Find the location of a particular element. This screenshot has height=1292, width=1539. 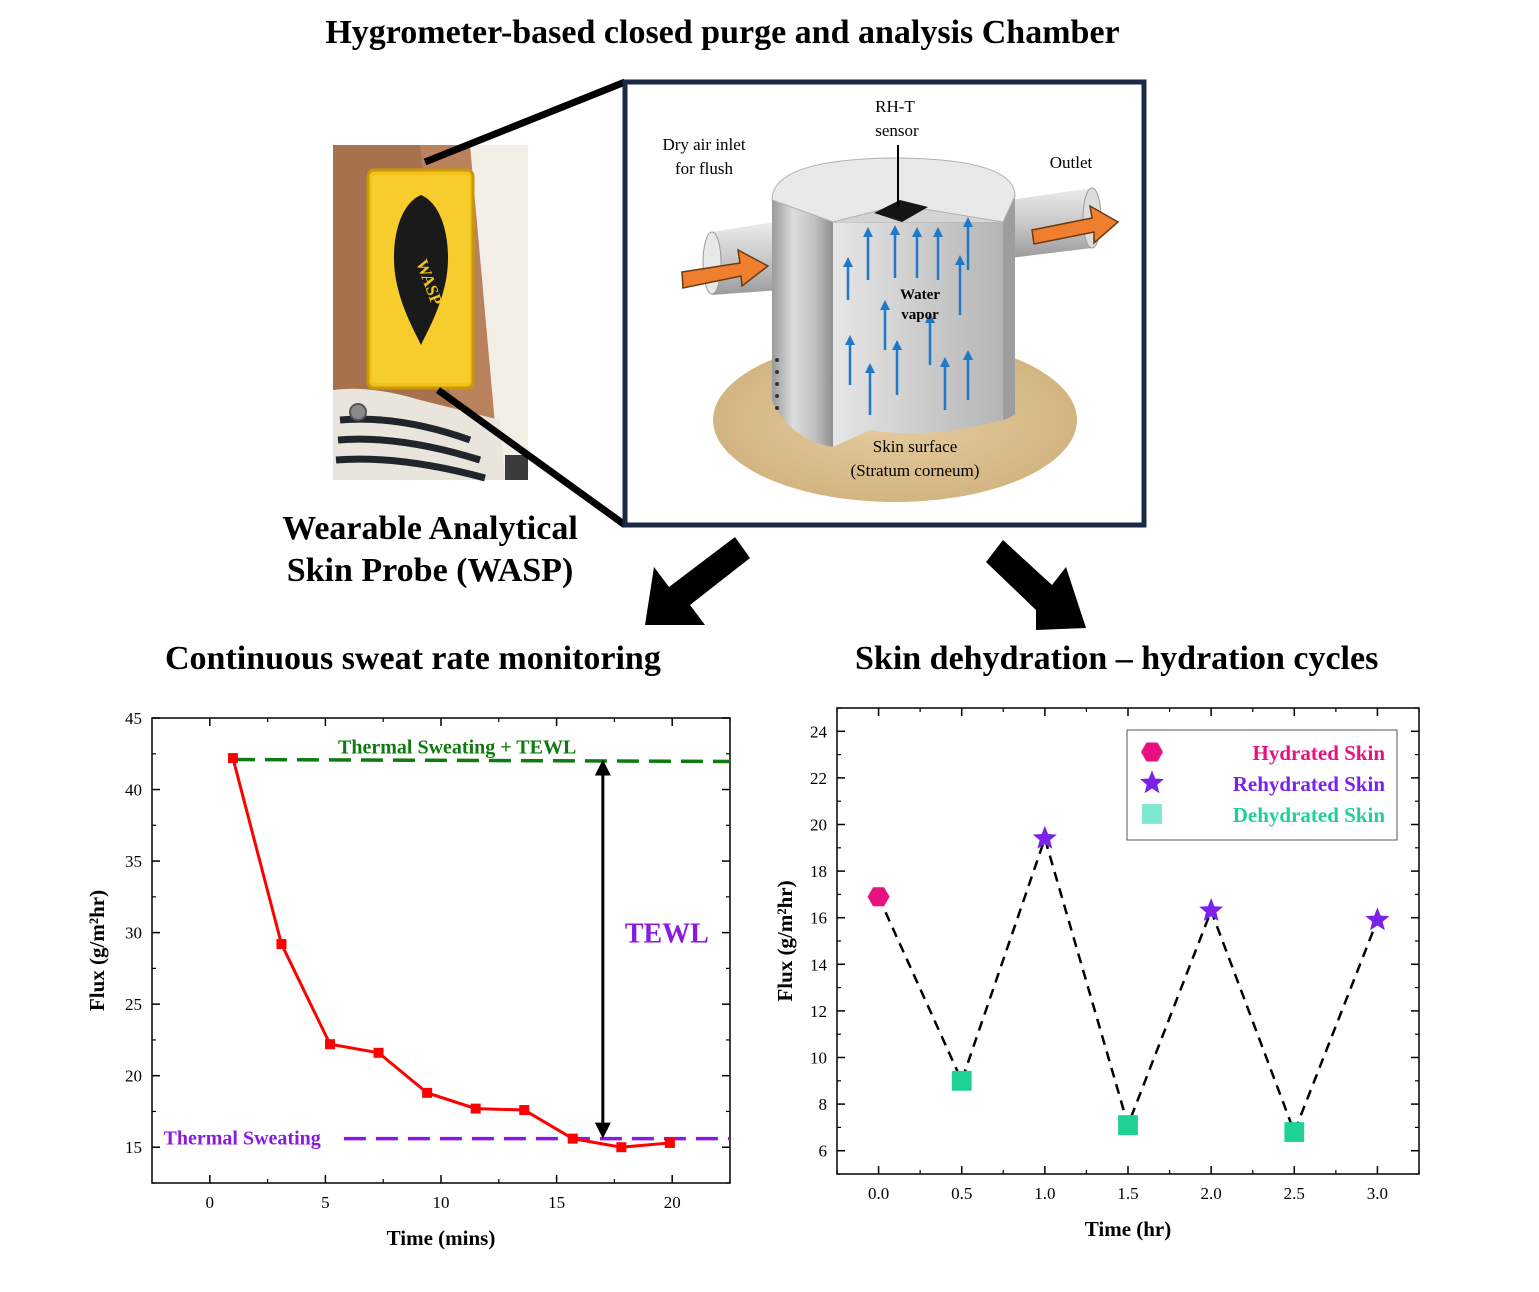

reference-label-thermal-sweating-tewl: Thermal Sweating + TEWL is located at coordinates (457, 747).